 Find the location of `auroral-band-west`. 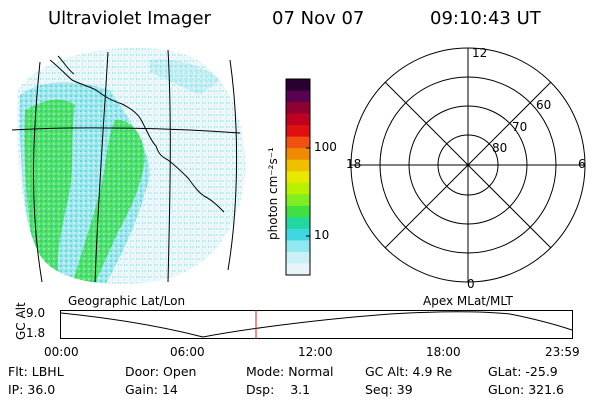

auroral-band-west is located at coordinates (49, 191).